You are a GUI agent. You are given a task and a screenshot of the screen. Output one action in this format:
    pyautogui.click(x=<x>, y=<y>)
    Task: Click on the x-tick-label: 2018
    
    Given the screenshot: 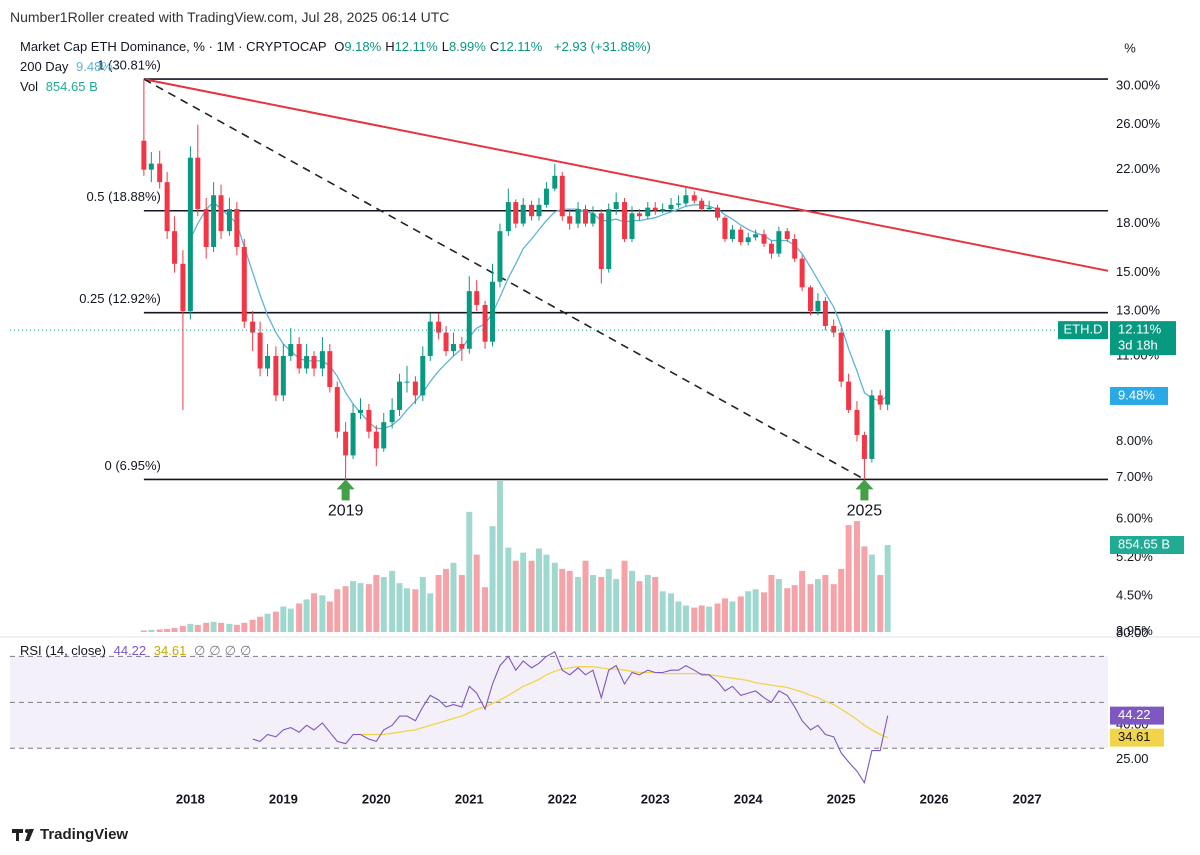 What is the action you would take?
    pyautogui.click(x=190, y=798)
    